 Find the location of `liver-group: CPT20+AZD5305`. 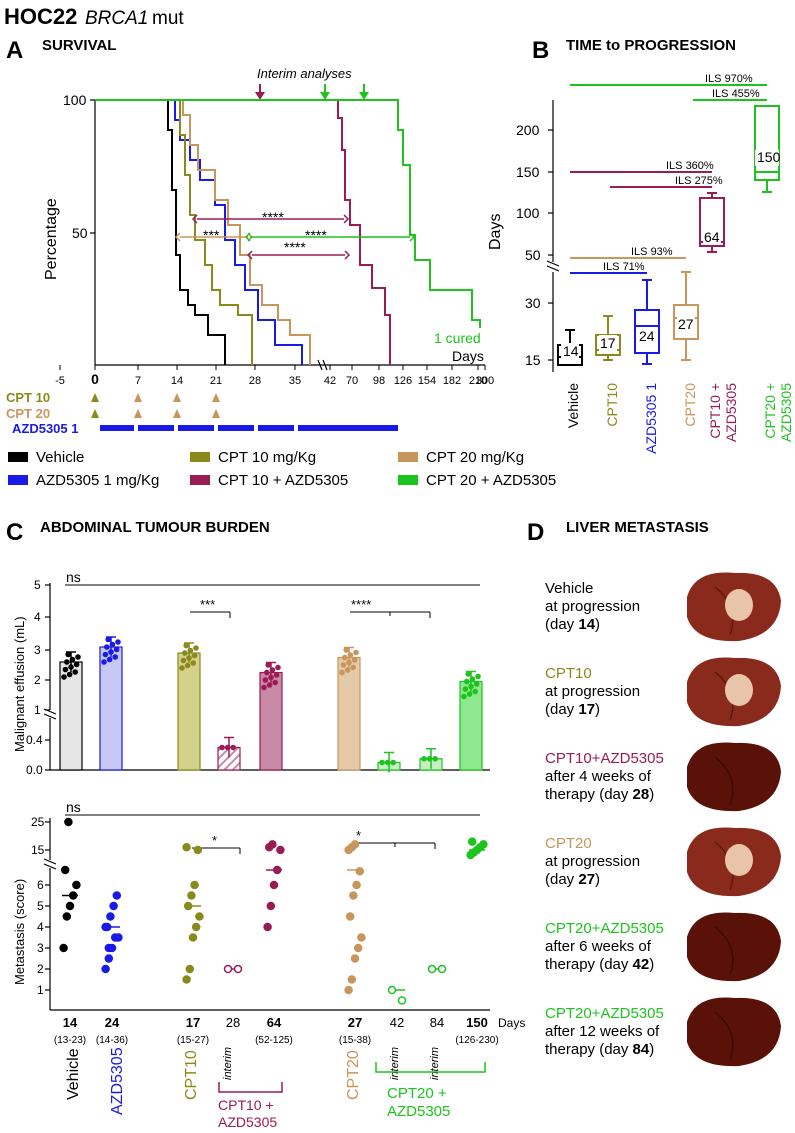

liver-group: CPT20+AZD5305 is located at coordinates (604, 1013).